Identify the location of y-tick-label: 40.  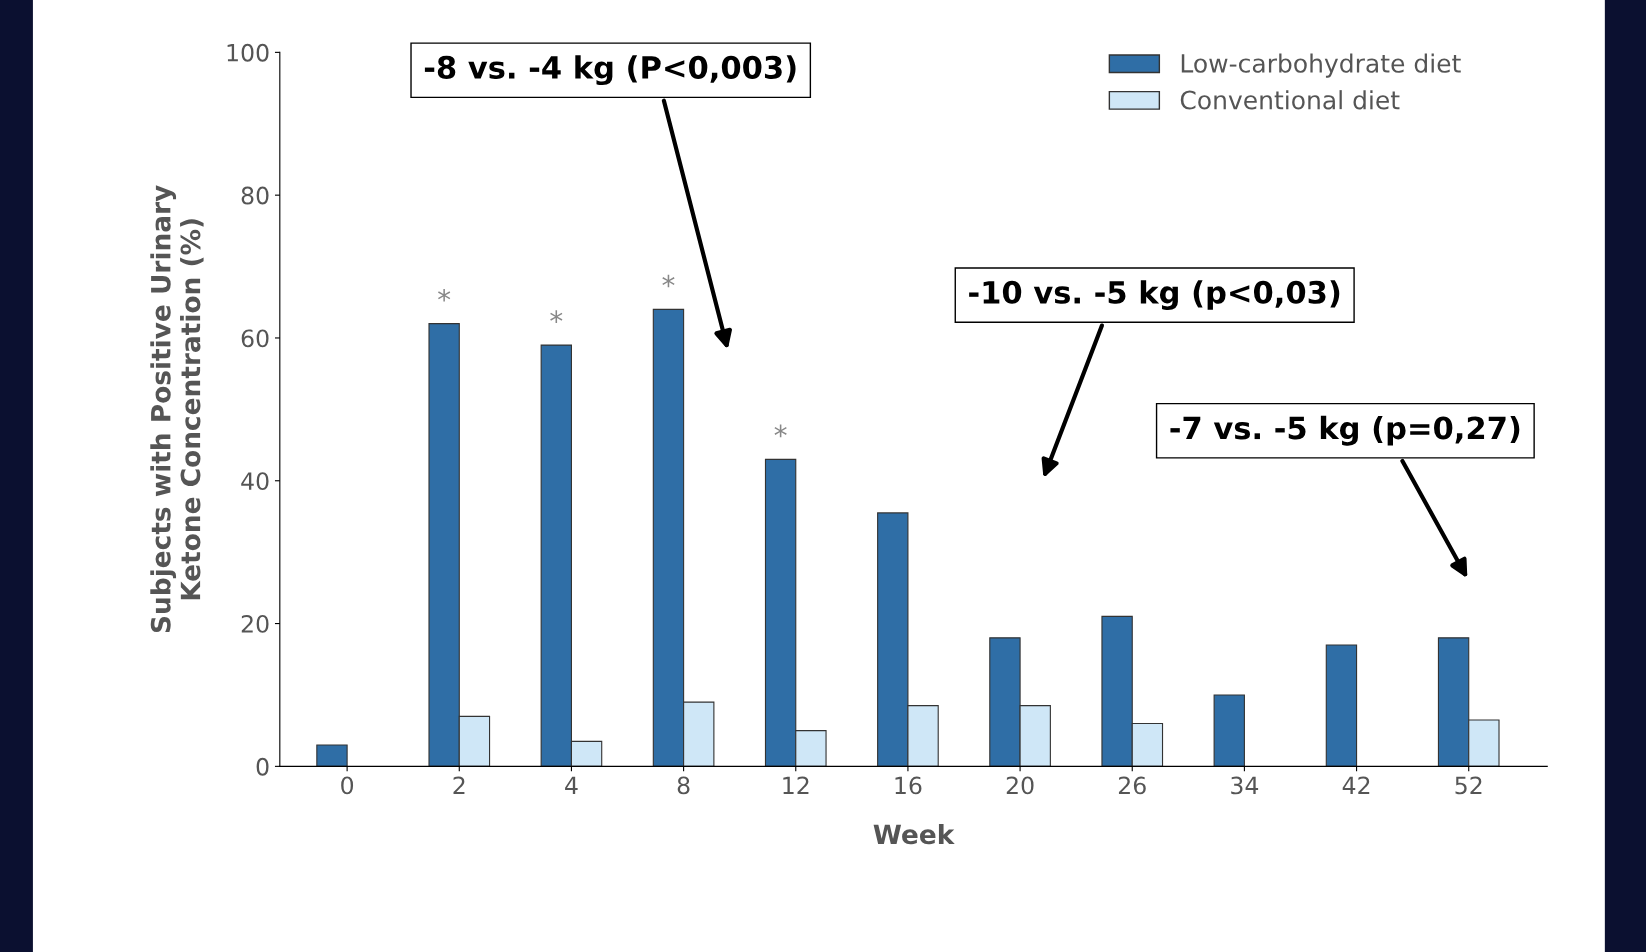
(255, 481).